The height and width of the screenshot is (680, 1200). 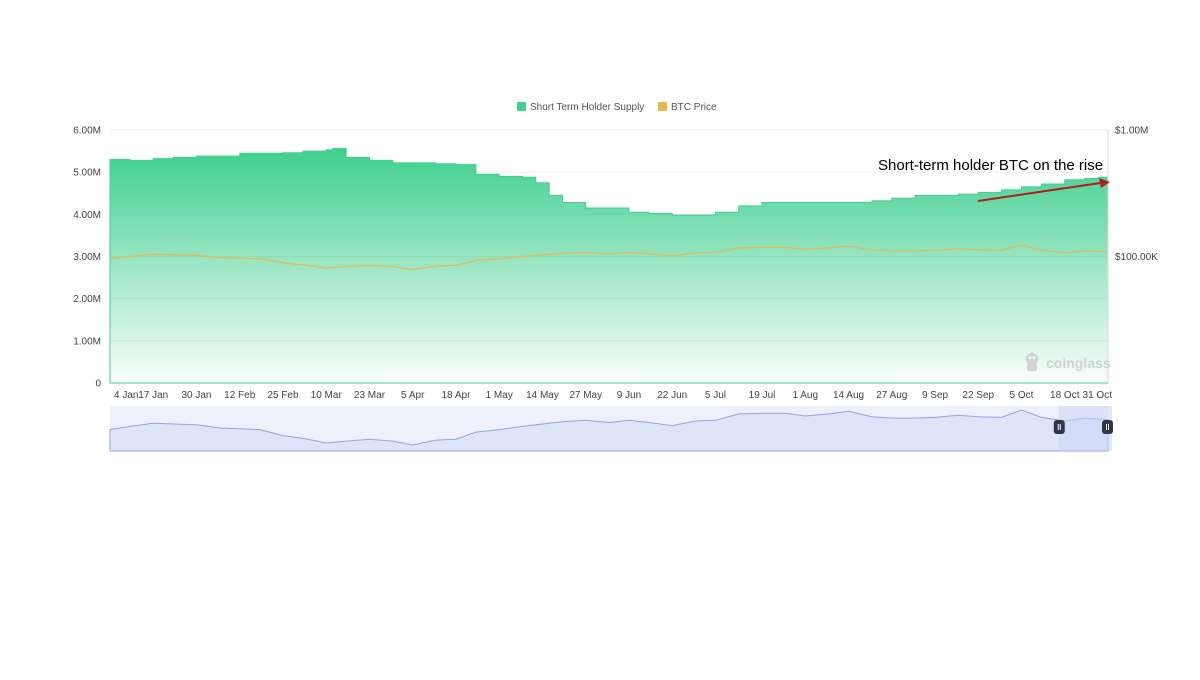 What do you see at coordinates (370, 395) in the screenshot?
I see `x-tick-label: 23 Mar` at bounding box center [370, 395].